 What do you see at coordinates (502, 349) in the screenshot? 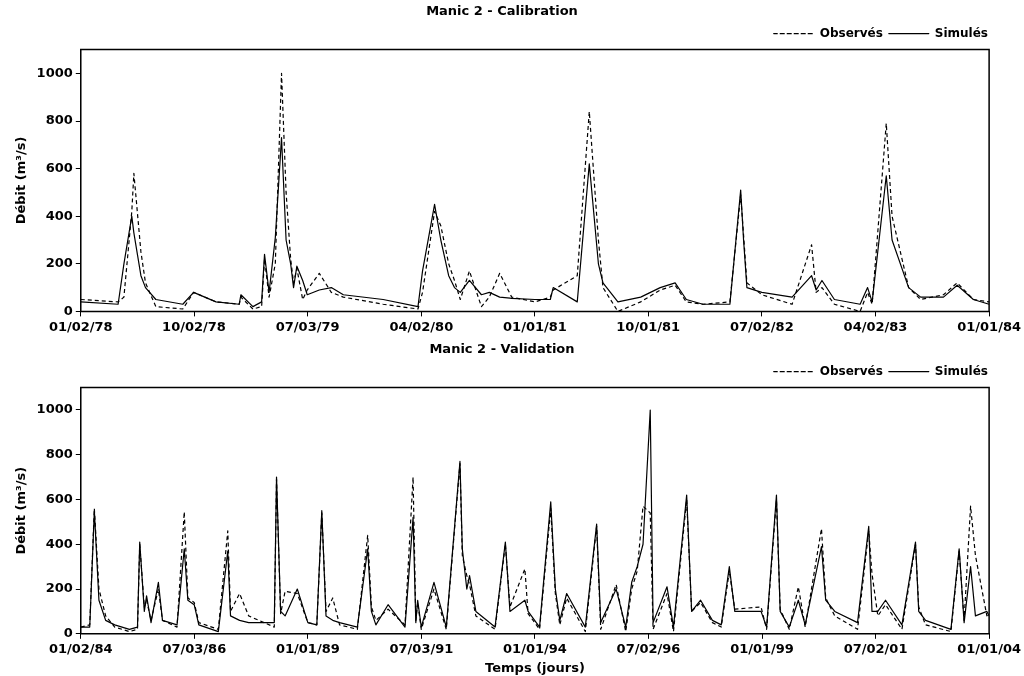
I see `chart-title: Manic 2 - Validation` at bounding box center [502, 349].